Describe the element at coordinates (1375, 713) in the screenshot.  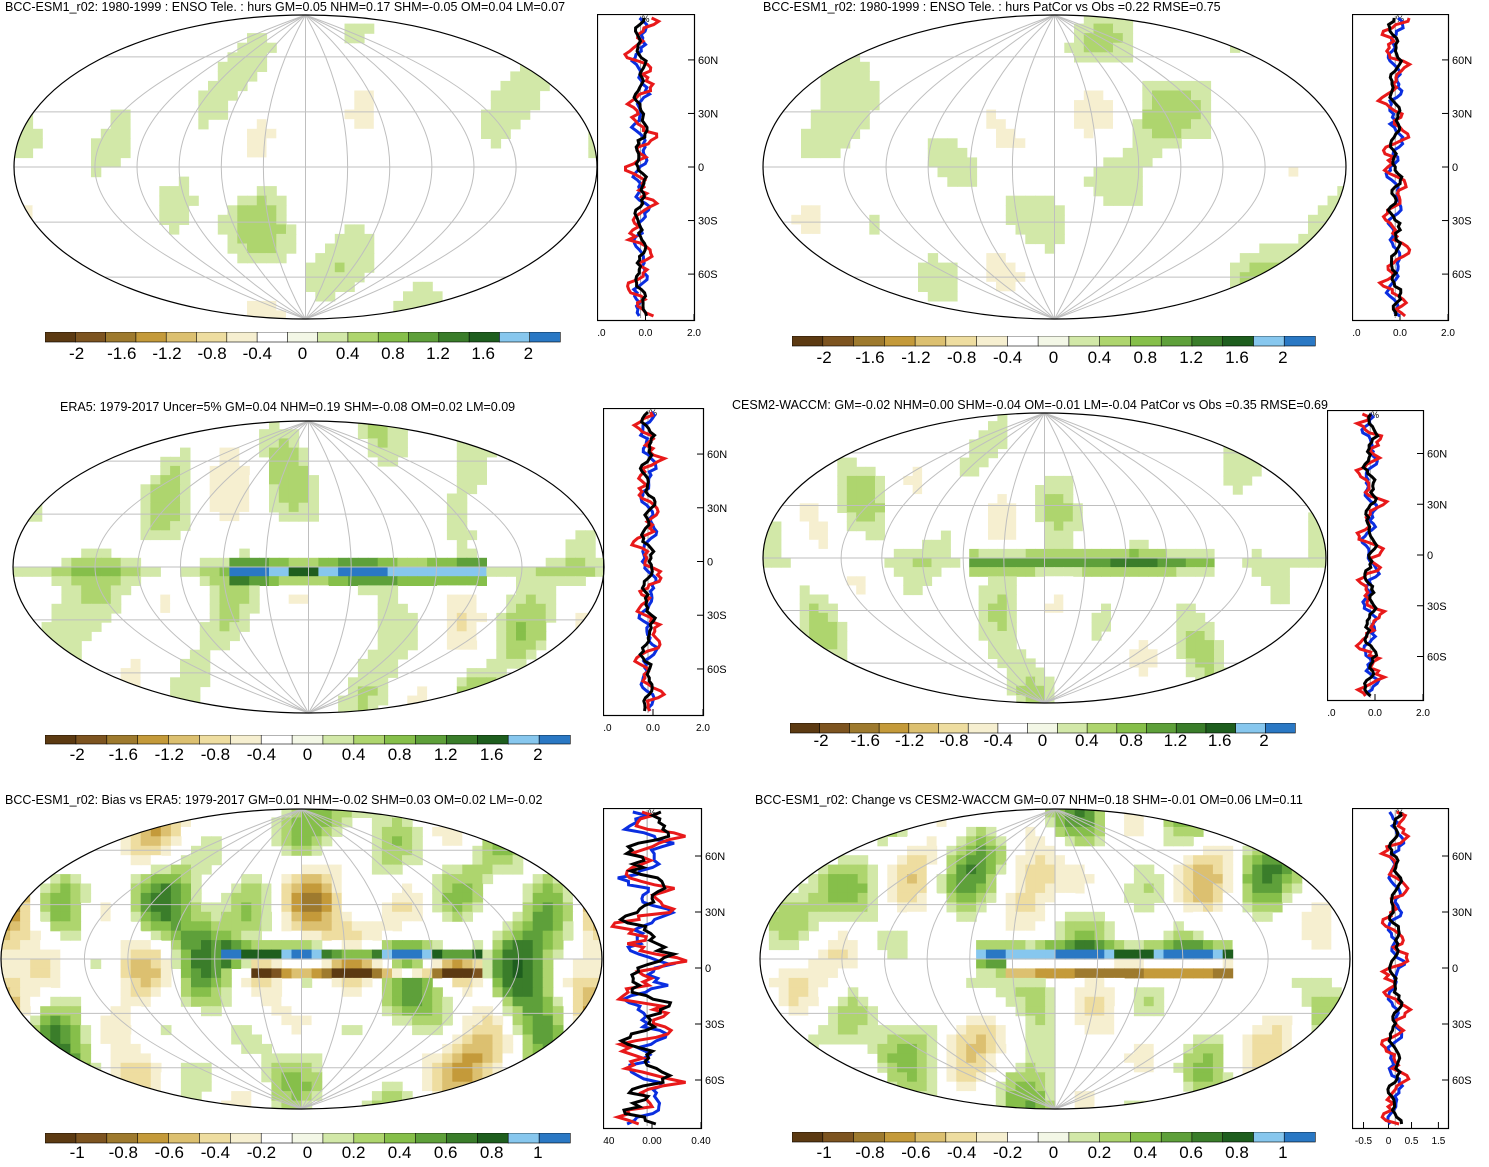
I see `zonal-x-tick: 0.0` at that location.